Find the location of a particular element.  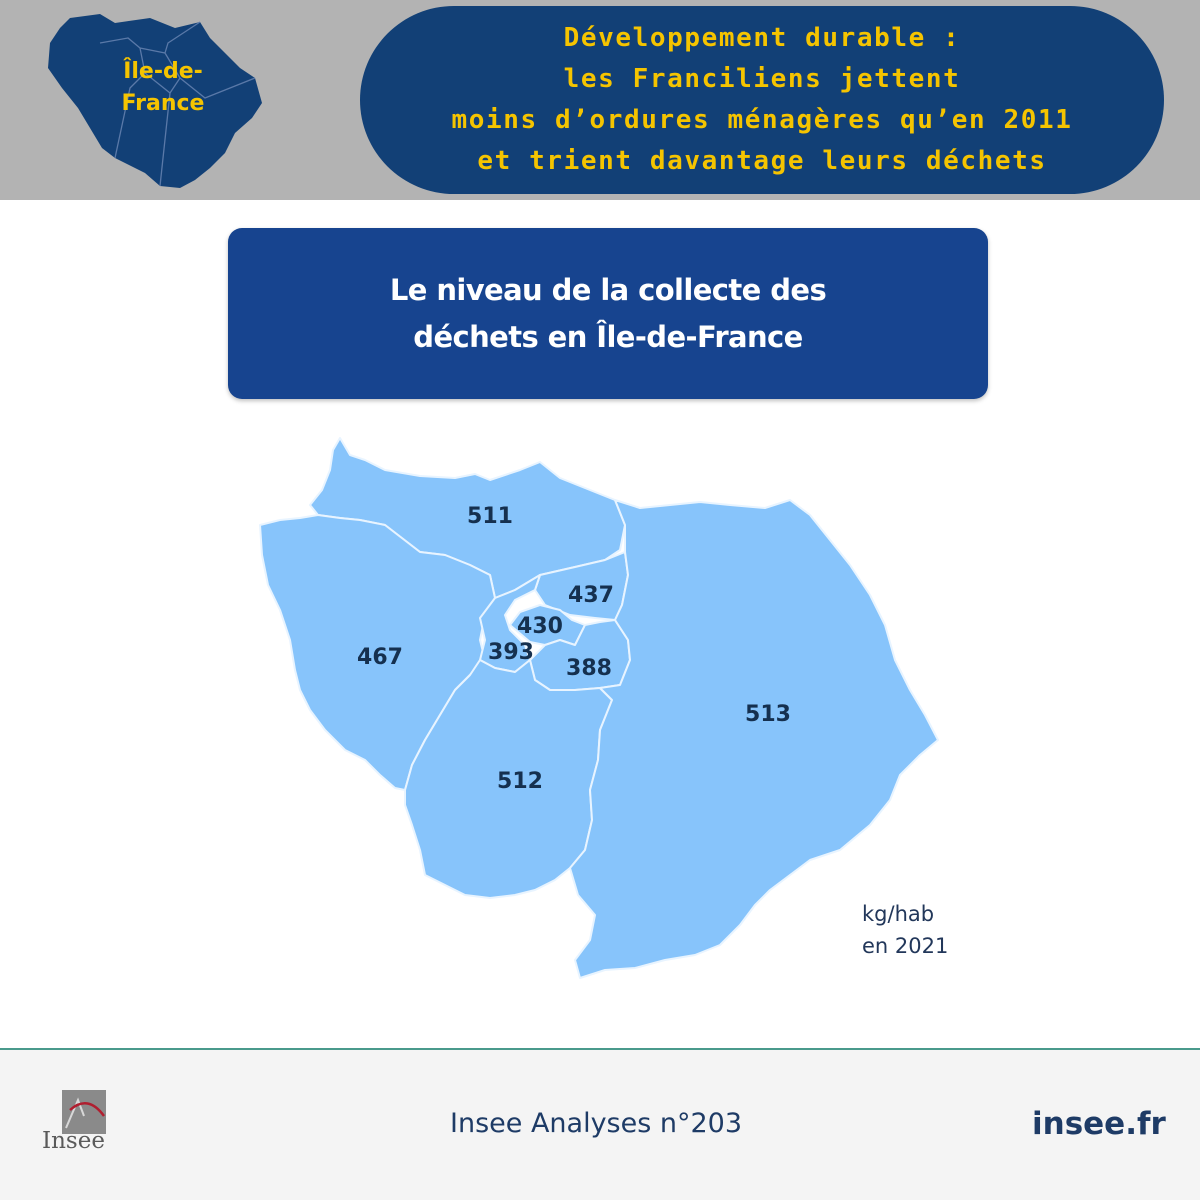

headline-line: moins d’ordures ménagères qu’en 2011 is located at coordinates (762, 120).